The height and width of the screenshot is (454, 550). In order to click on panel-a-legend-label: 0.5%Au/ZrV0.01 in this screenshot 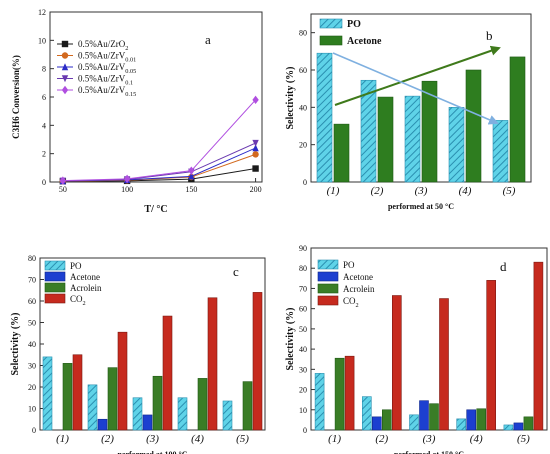, I will do `click(107, 57)`.